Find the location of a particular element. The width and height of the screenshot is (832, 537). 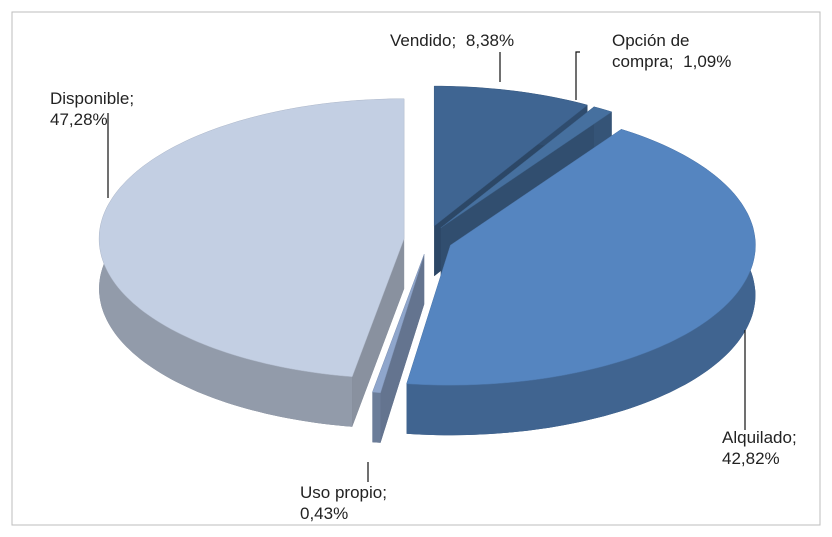

label-value: 8,38% is located at coordinates (490, 40).